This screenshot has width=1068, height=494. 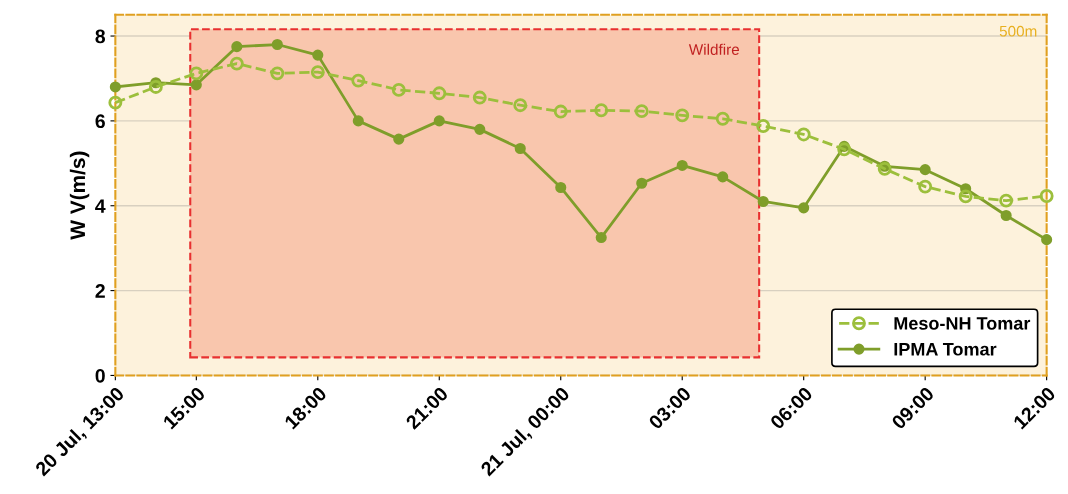 I want to click on legend-label: Meso-NH Tomar, so click(x=962, y=323).